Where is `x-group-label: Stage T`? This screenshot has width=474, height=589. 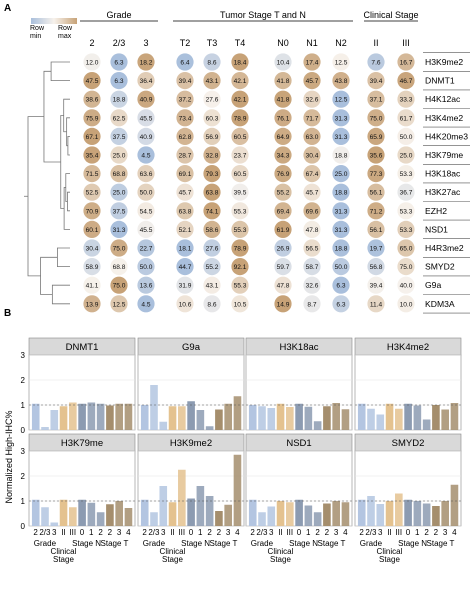
x-group-label: Stage T is located at coordinates (224, 543).